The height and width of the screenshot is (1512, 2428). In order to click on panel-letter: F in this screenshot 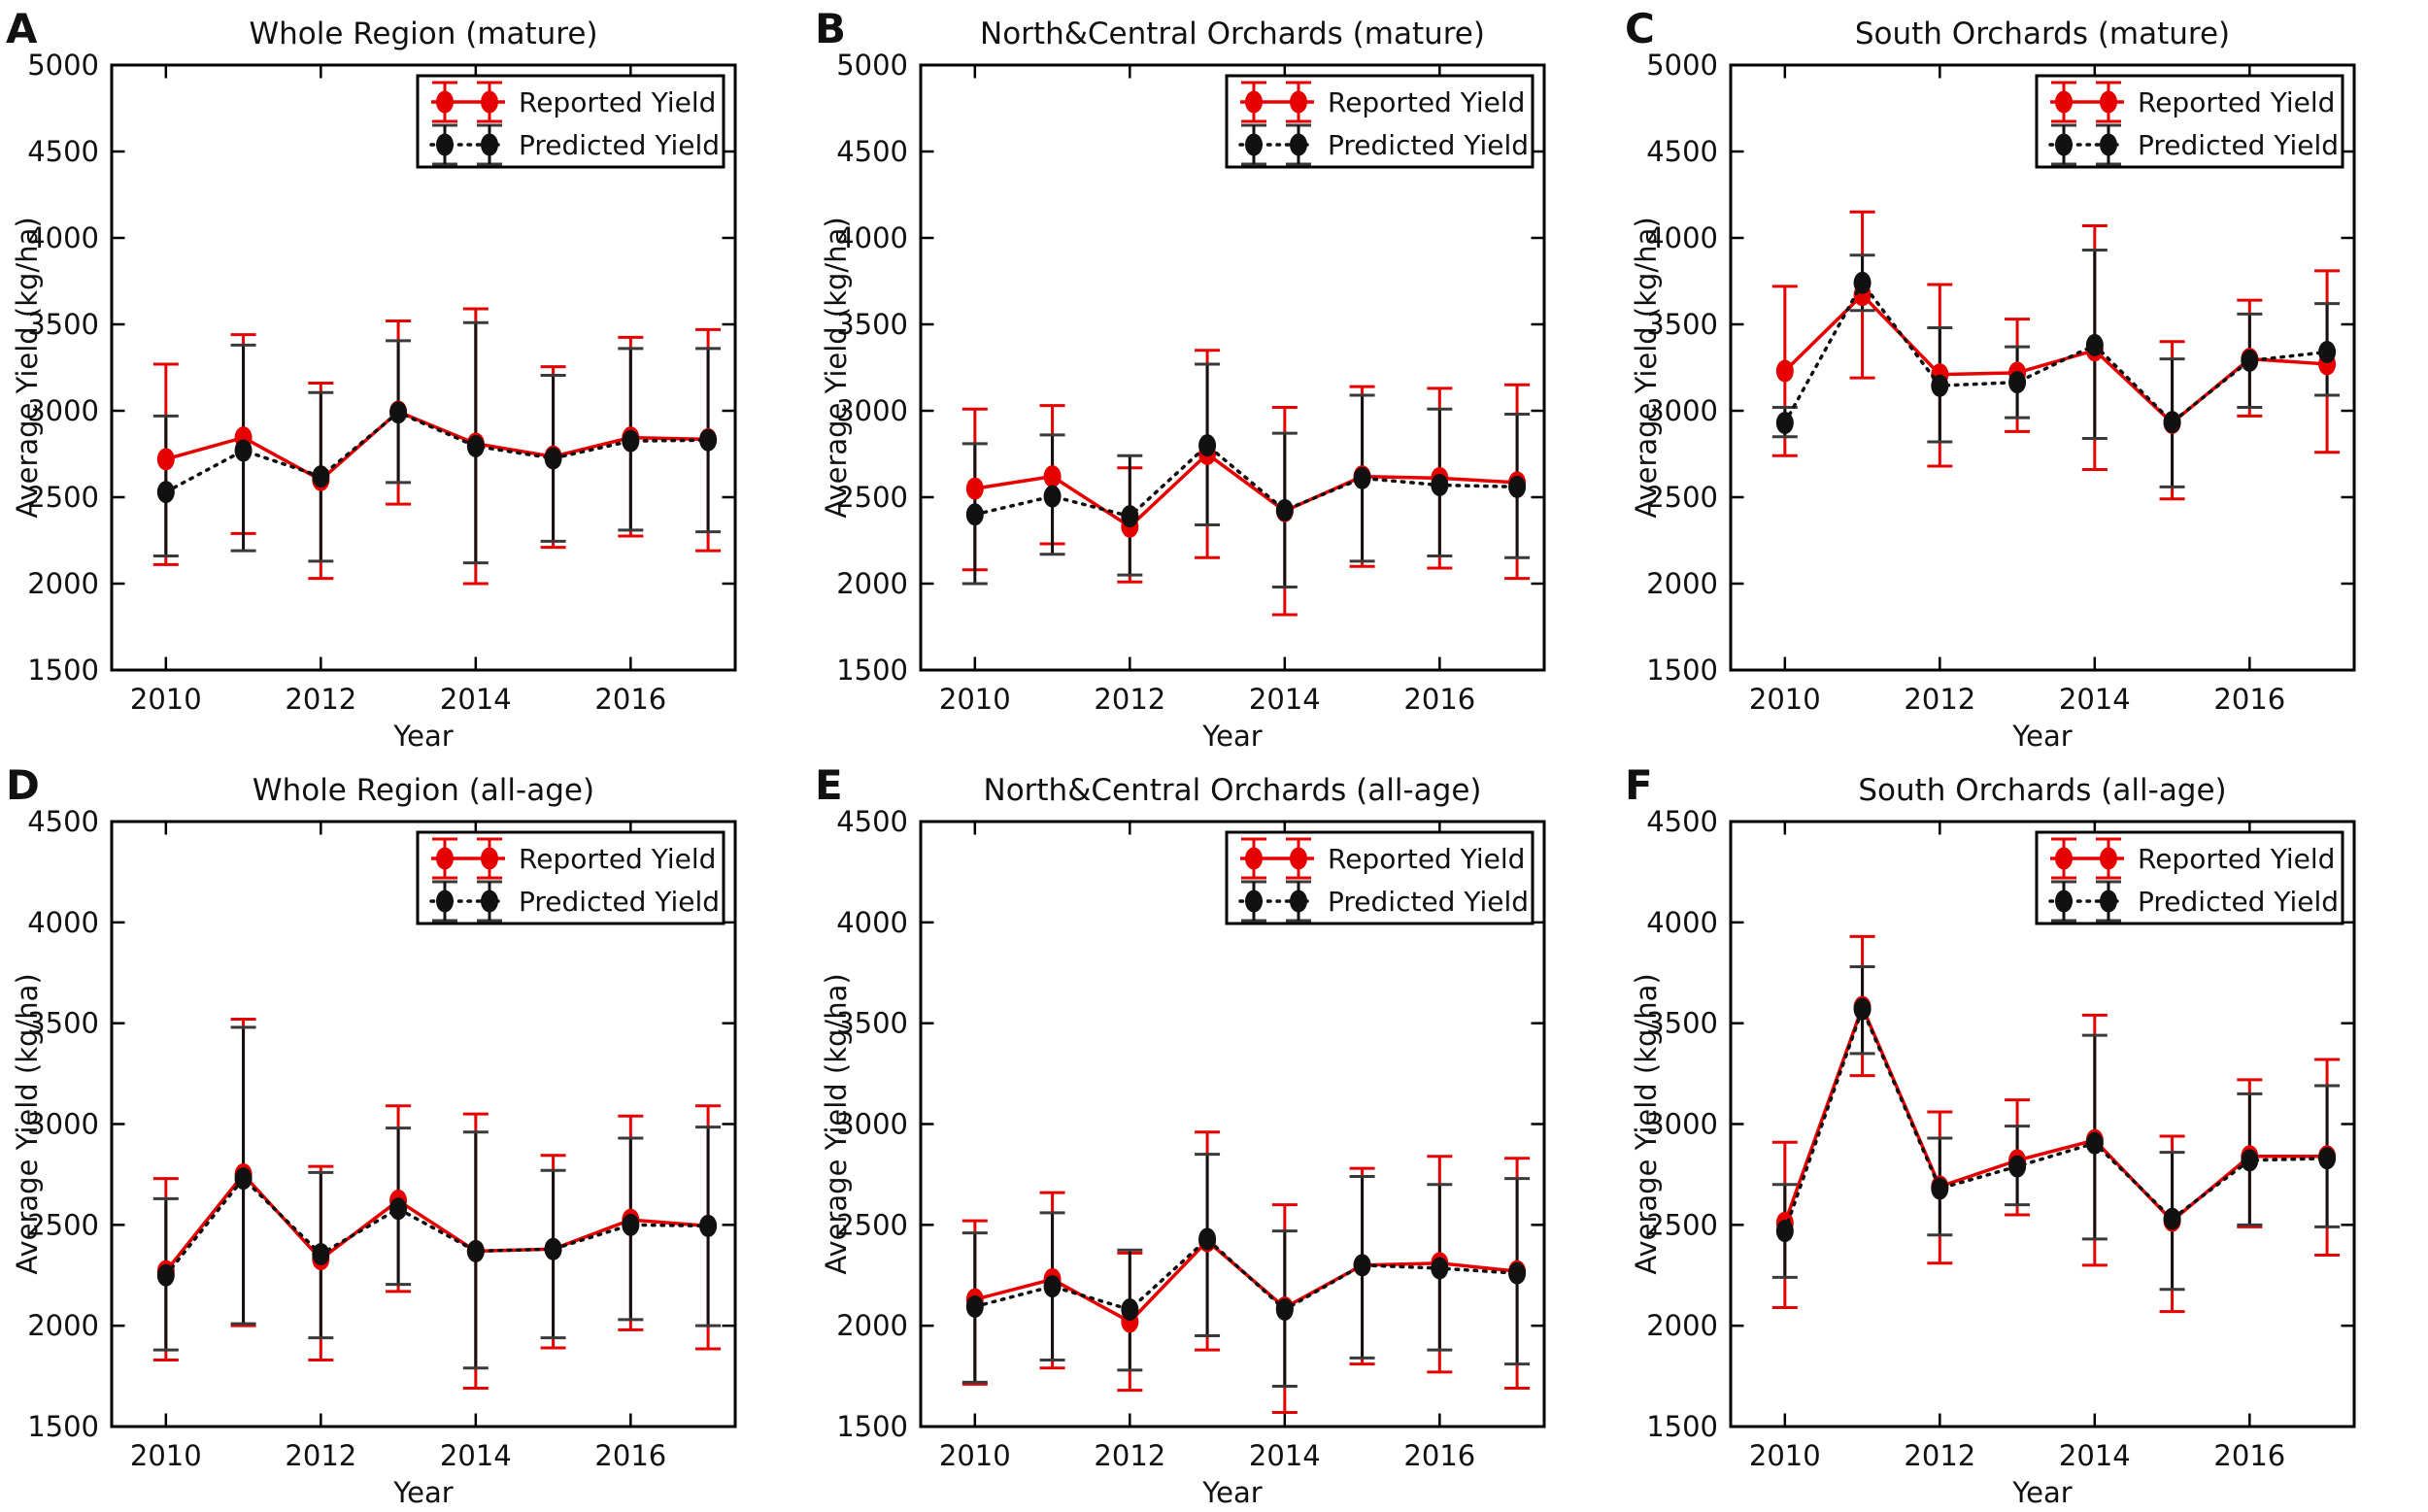, I will do `click(1639, 785)`.